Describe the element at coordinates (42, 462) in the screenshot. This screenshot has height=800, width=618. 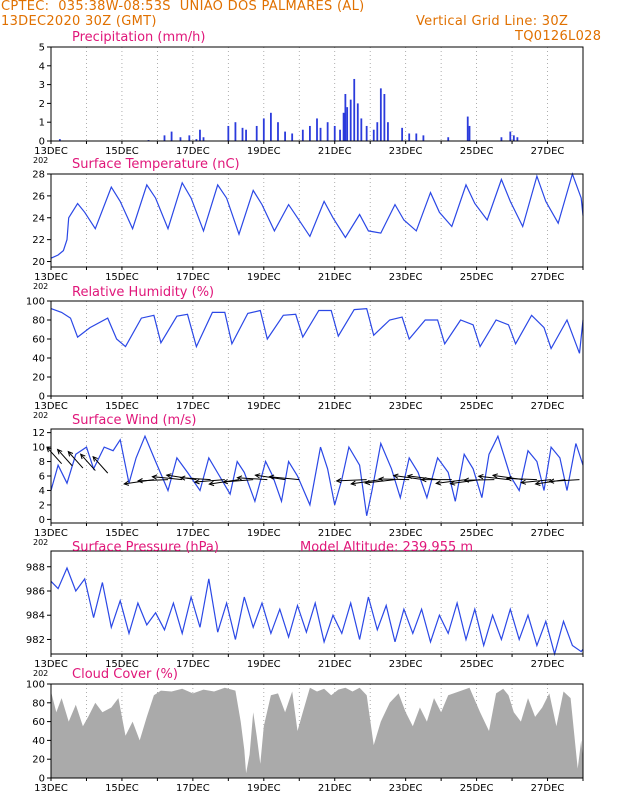
I see `wind-y-tick-label: 8` at that location.